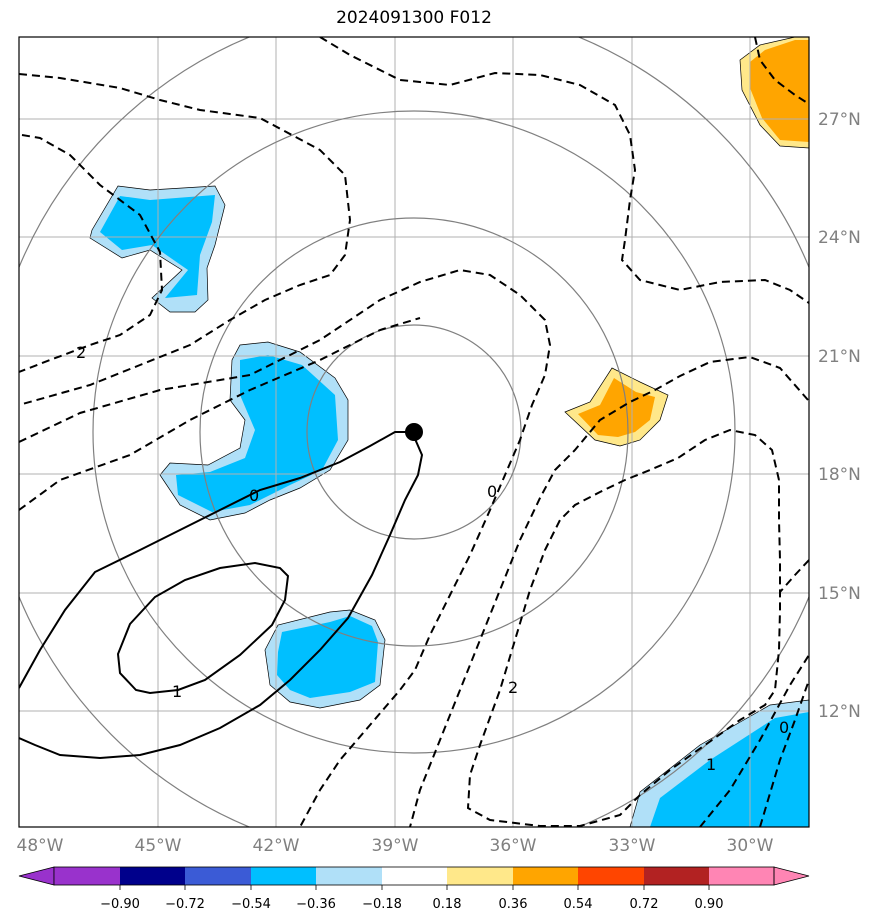  Describe the element at coordinates (276, 846) in the screenshot. I see `lon-tick-label: 42°W` at that location.